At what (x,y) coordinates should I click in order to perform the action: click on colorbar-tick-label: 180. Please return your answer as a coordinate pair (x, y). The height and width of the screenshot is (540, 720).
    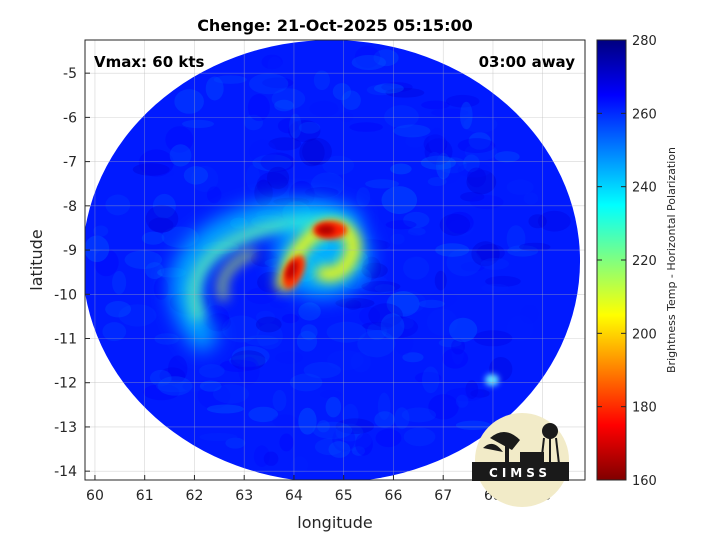
    Looking at the image, I should click on (644, 408).